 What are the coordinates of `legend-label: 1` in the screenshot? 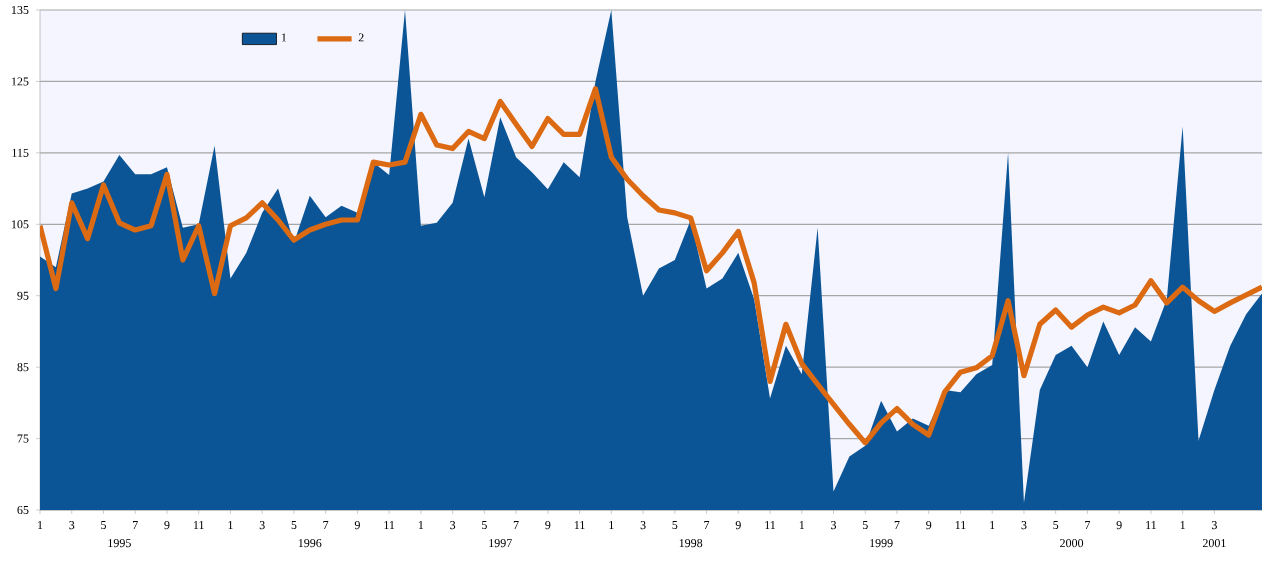 It's located at (284, 37).